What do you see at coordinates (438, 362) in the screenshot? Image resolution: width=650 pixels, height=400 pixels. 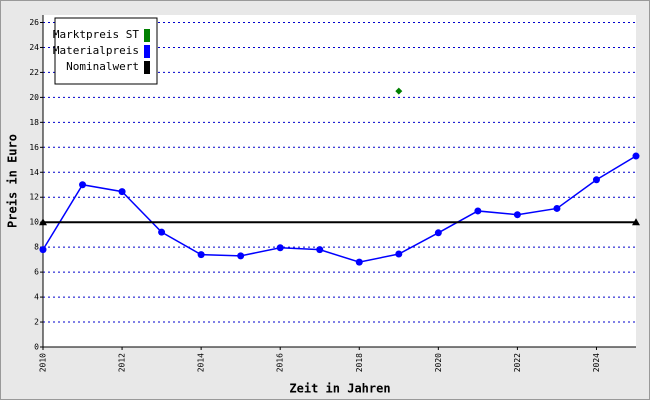 I see `x-tick-label: 2020` at bounding box center [438, 362].